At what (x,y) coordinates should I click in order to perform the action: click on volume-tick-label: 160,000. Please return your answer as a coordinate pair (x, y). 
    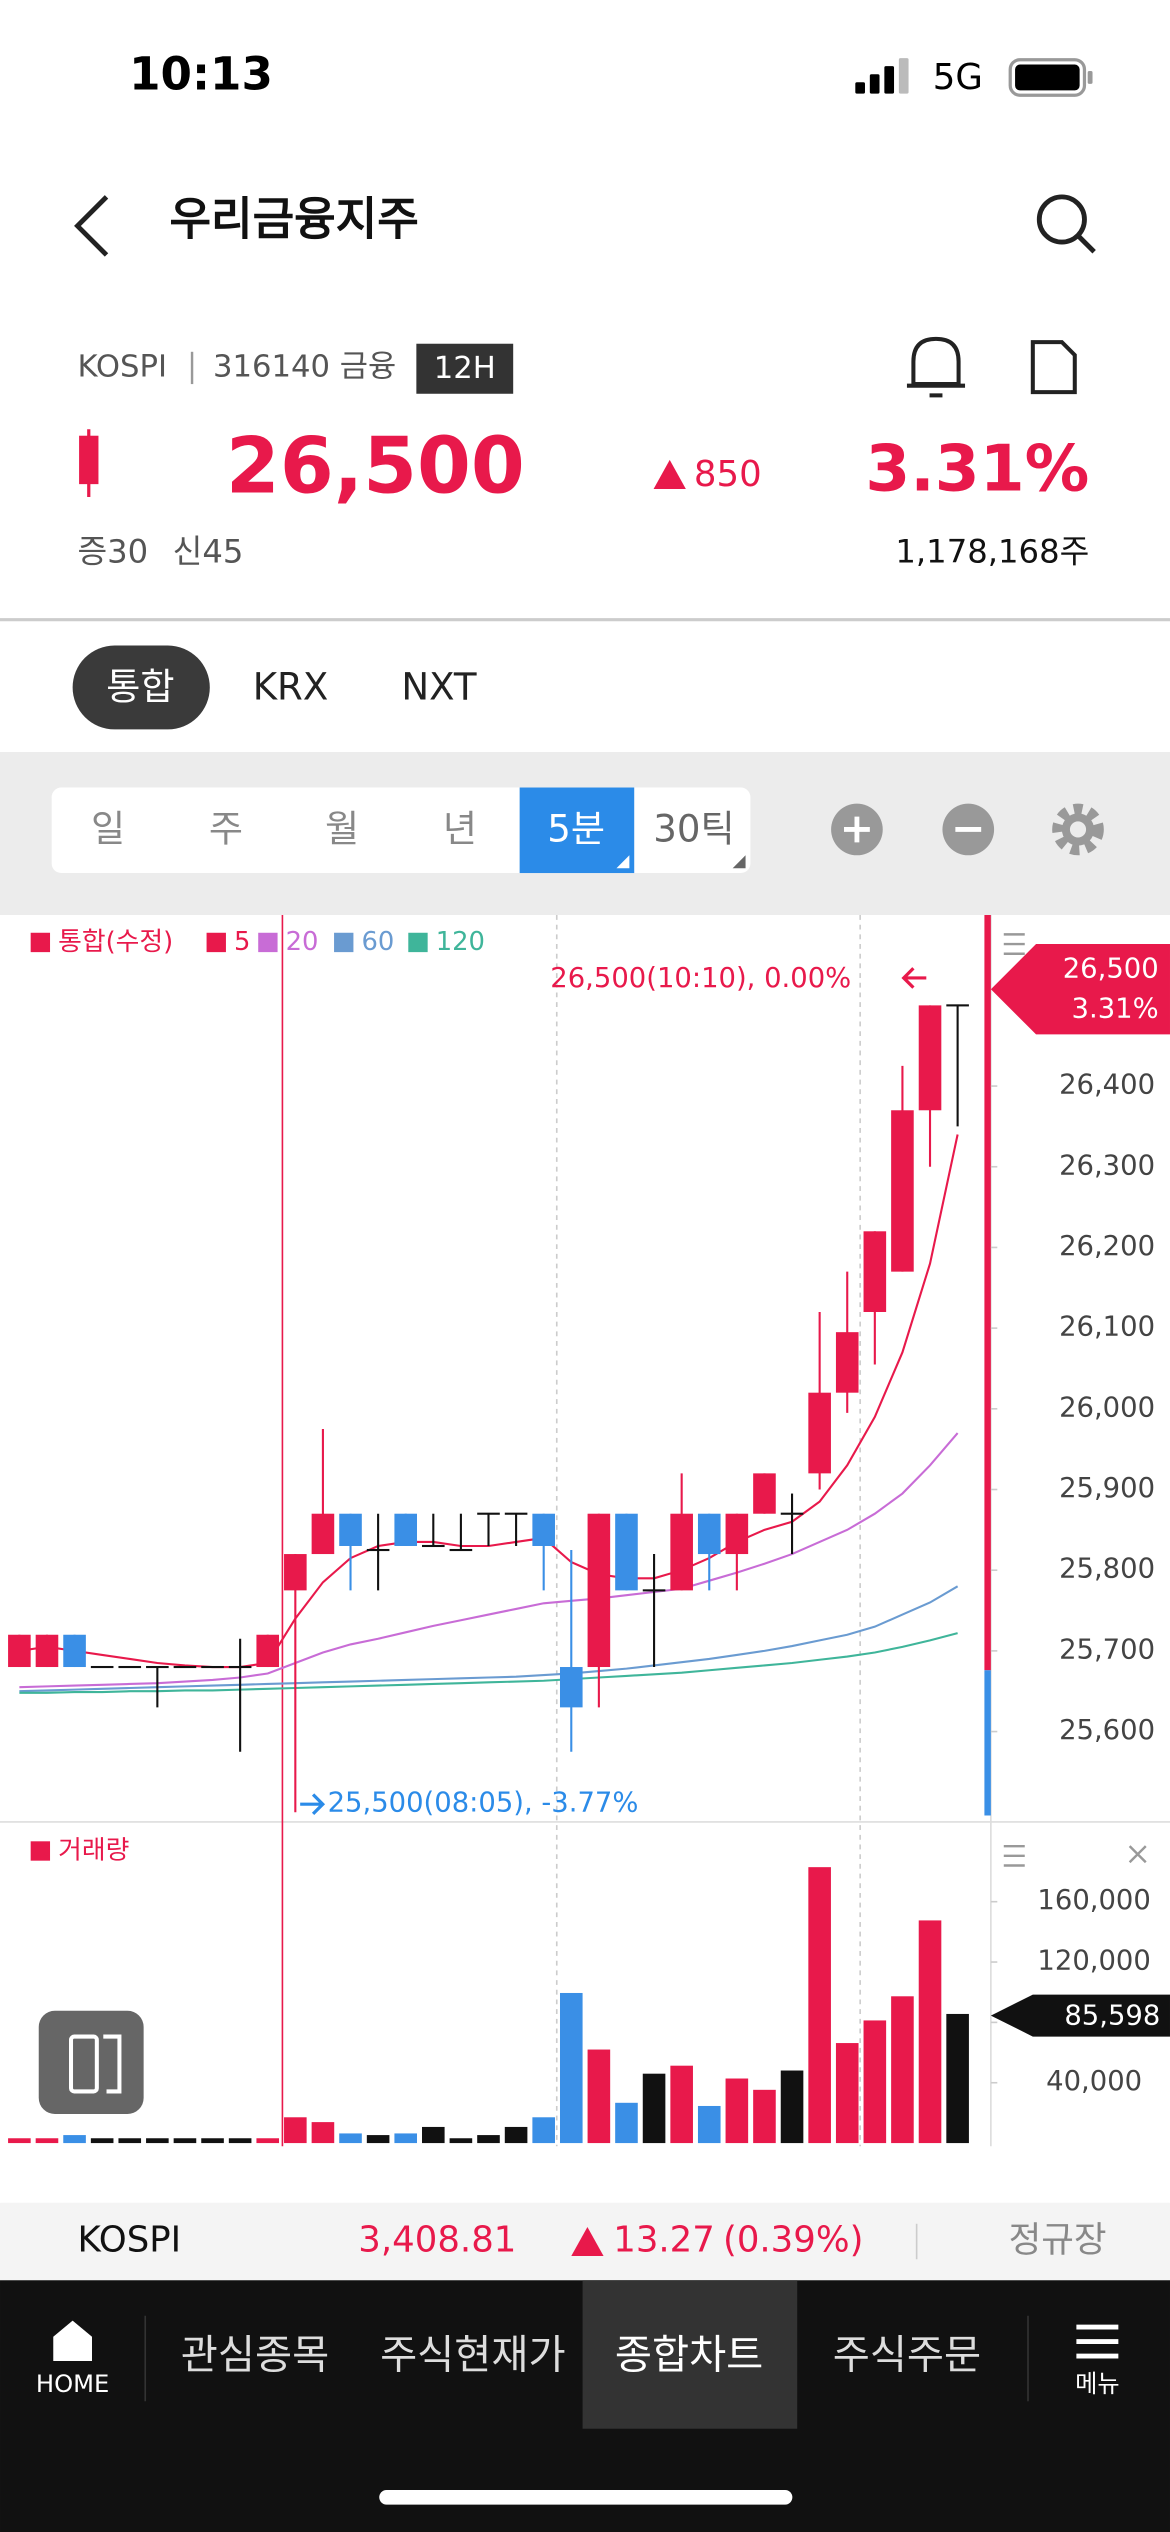
    Looking at the image, I should click on (1093, 1900).